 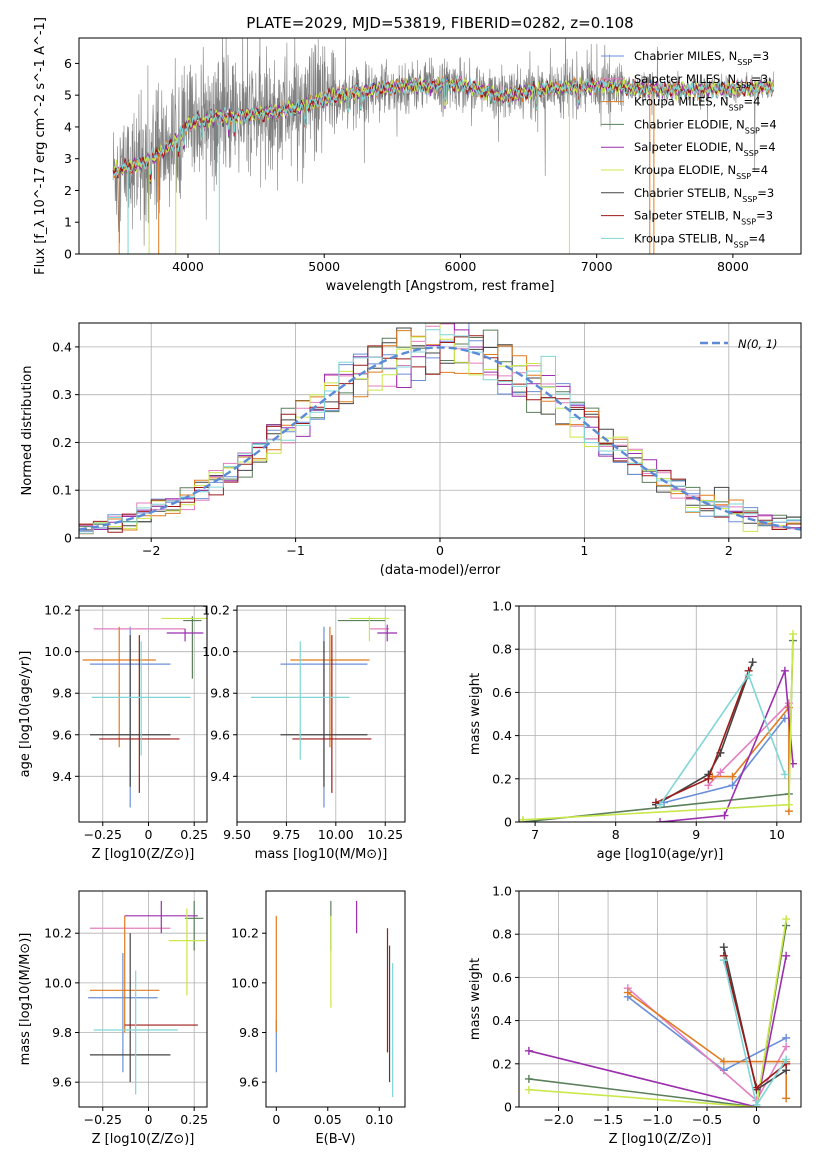 What do you see at coordinates (379, 1119) in the screenshot?
I see `x-tick-label: 0.10` at bounding box center [379, 1119].